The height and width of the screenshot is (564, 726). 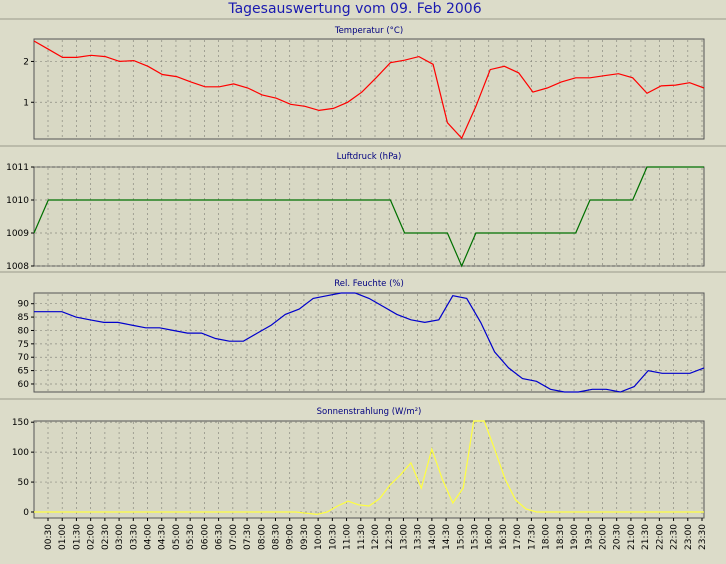 I want to click on y-tick-label: 1008, so click(x=17, y=267).